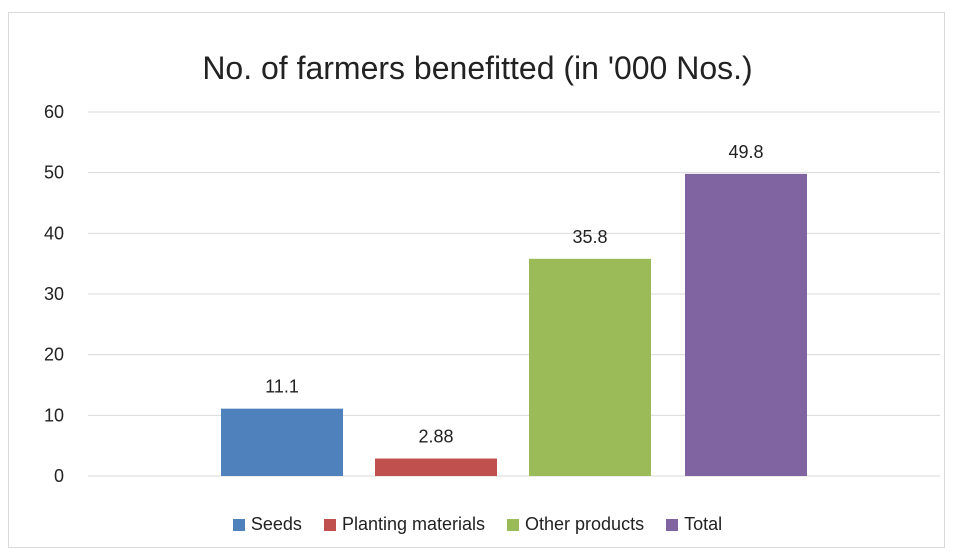  I want to click on legend-item: Total, so click(694, 524).